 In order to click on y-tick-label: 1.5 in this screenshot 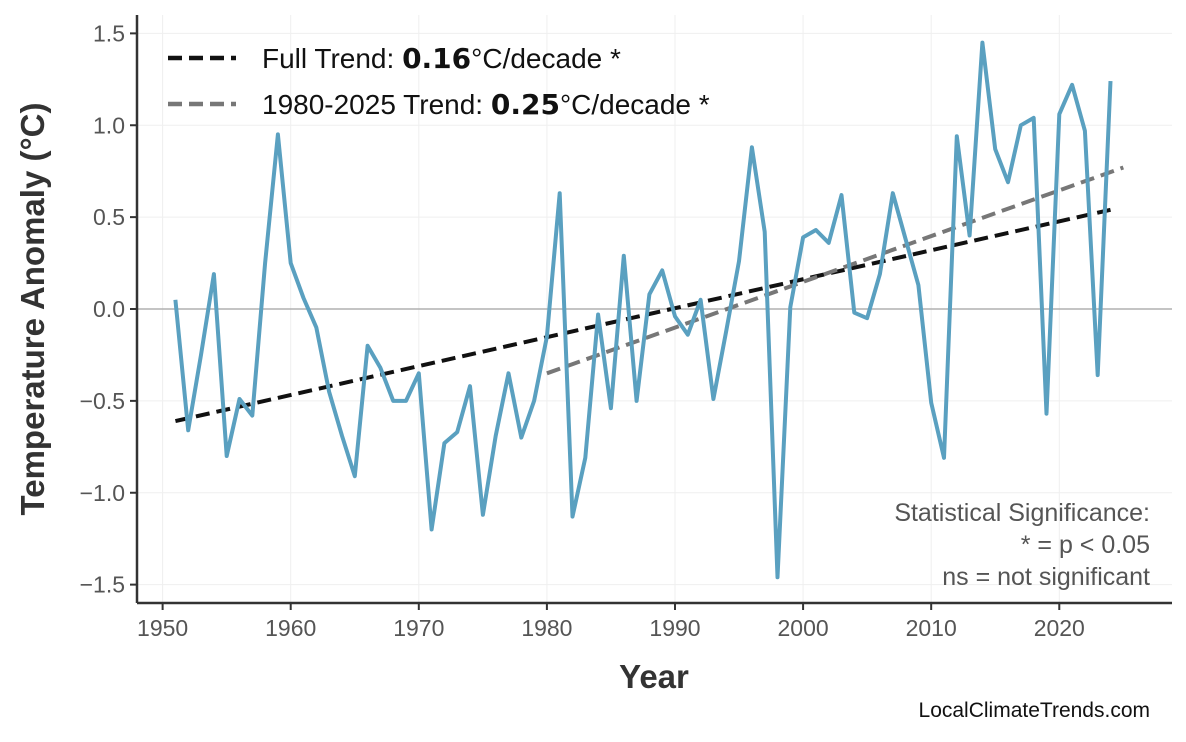, I will do `click(109, 33)`.